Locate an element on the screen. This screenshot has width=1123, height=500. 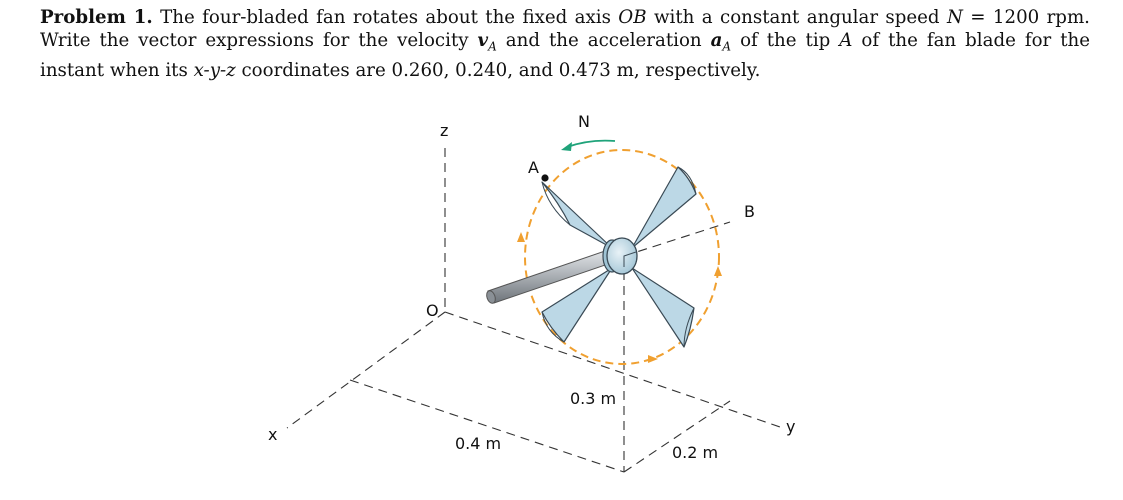
velocity-symbol: v is located at coordinates (483, 40).